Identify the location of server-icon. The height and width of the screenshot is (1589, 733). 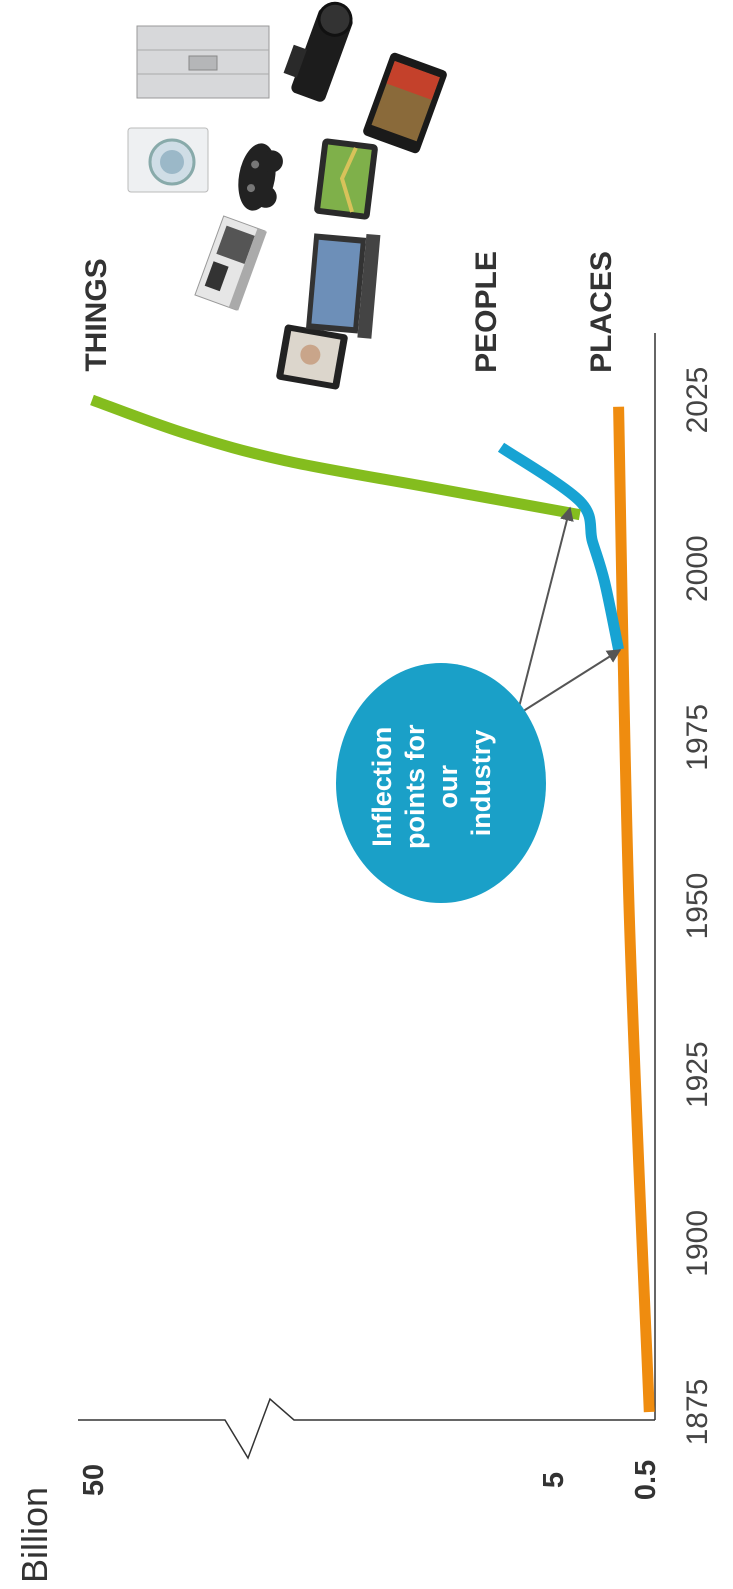
(203, 62).